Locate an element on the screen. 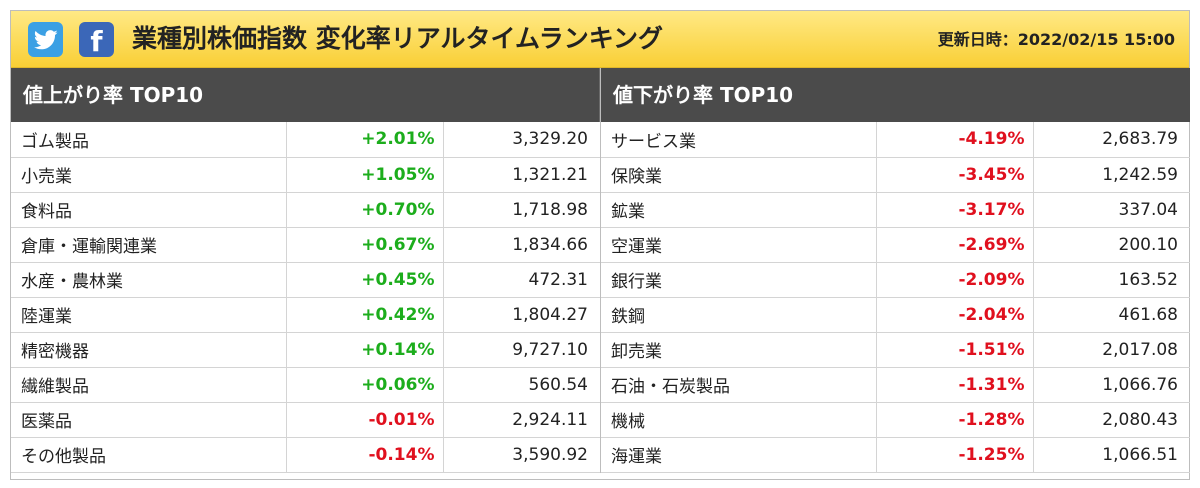 This screenshot has width=1200, height=488. table-row: ゴム製品 +2.01% 3,329.20 is located at coordinates (305, 140).